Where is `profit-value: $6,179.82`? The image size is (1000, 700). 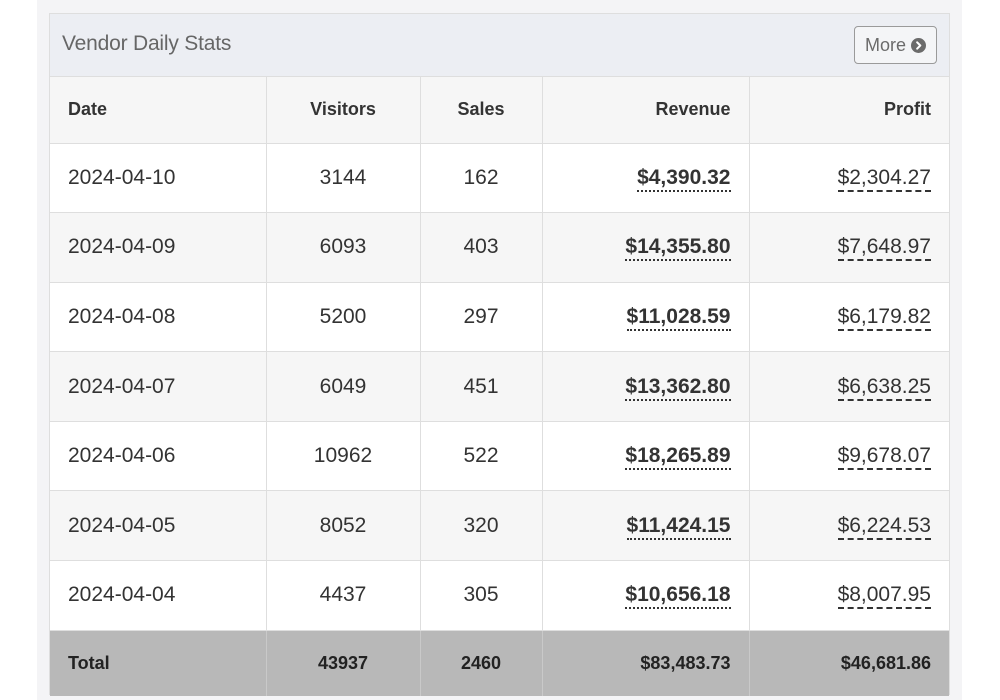 profit-value: $6,179.82 is located at coordinates (884, 317).